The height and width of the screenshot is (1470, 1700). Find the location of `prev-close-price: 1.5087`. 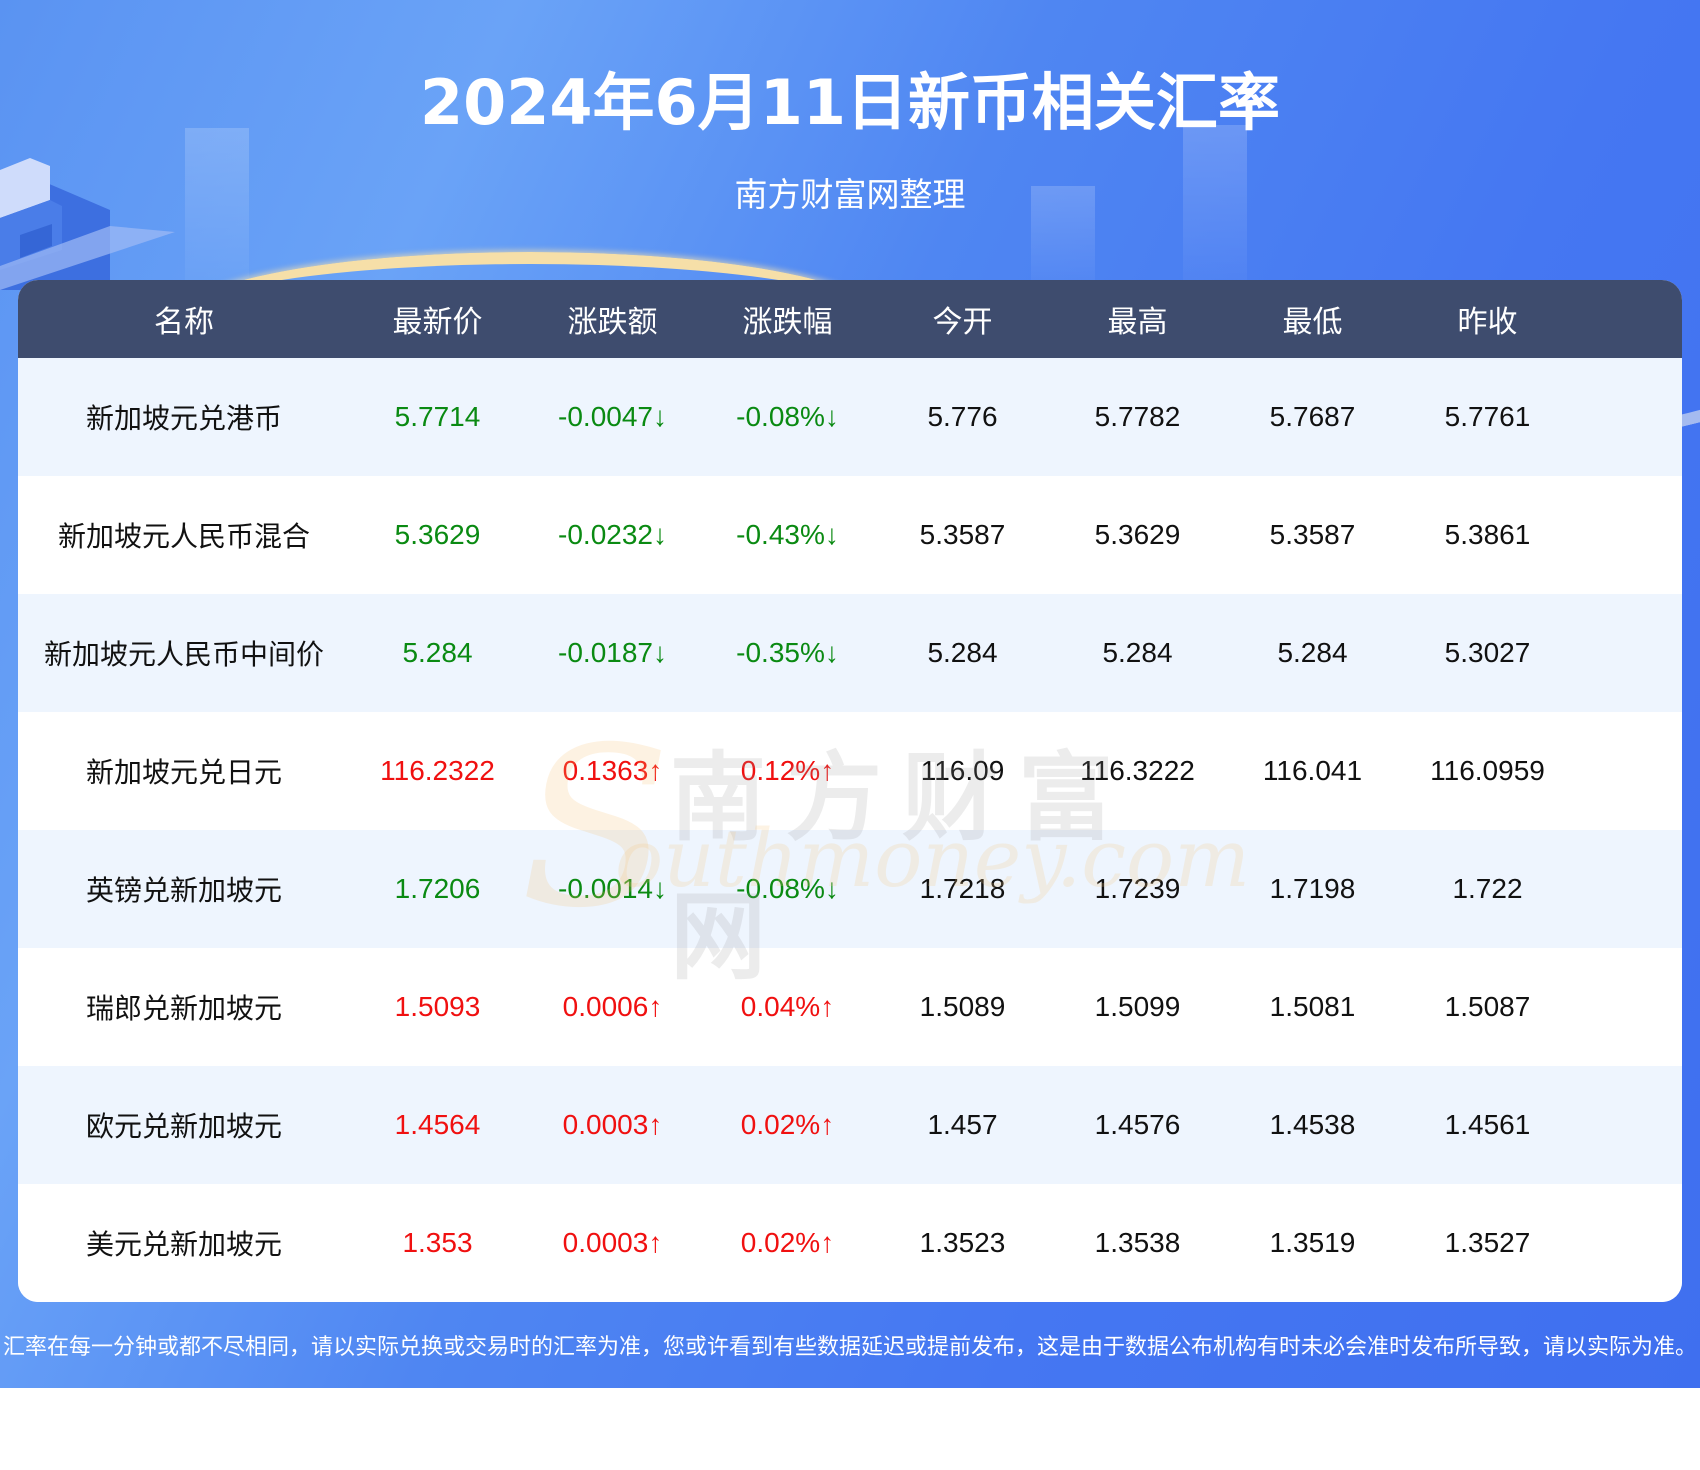

prev-close-price: 1.5087 is located at coordinates (1487, 1006).